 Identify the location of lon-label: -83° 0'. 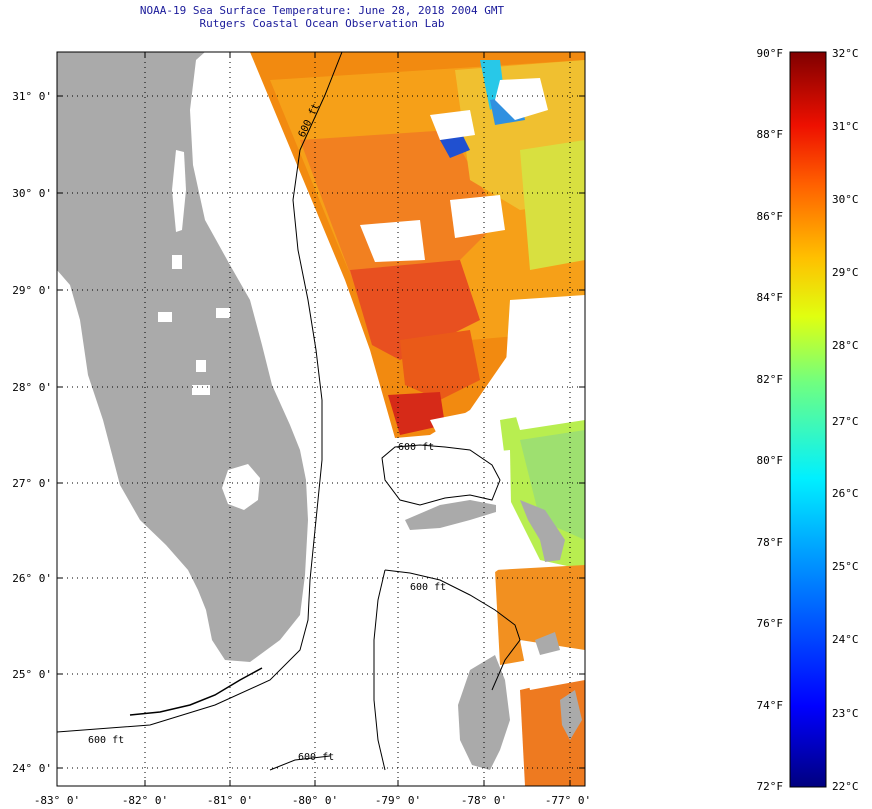
(57, 800).